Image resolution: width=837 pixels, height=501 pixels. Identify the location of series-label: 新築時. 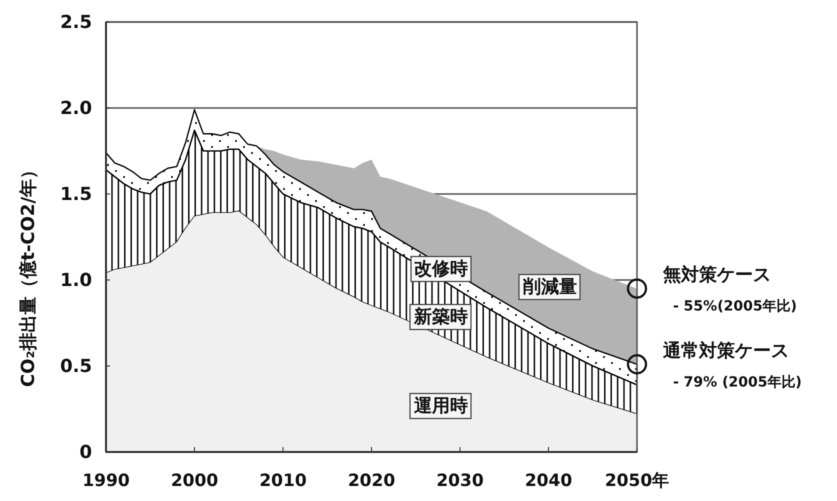
(440, 317).